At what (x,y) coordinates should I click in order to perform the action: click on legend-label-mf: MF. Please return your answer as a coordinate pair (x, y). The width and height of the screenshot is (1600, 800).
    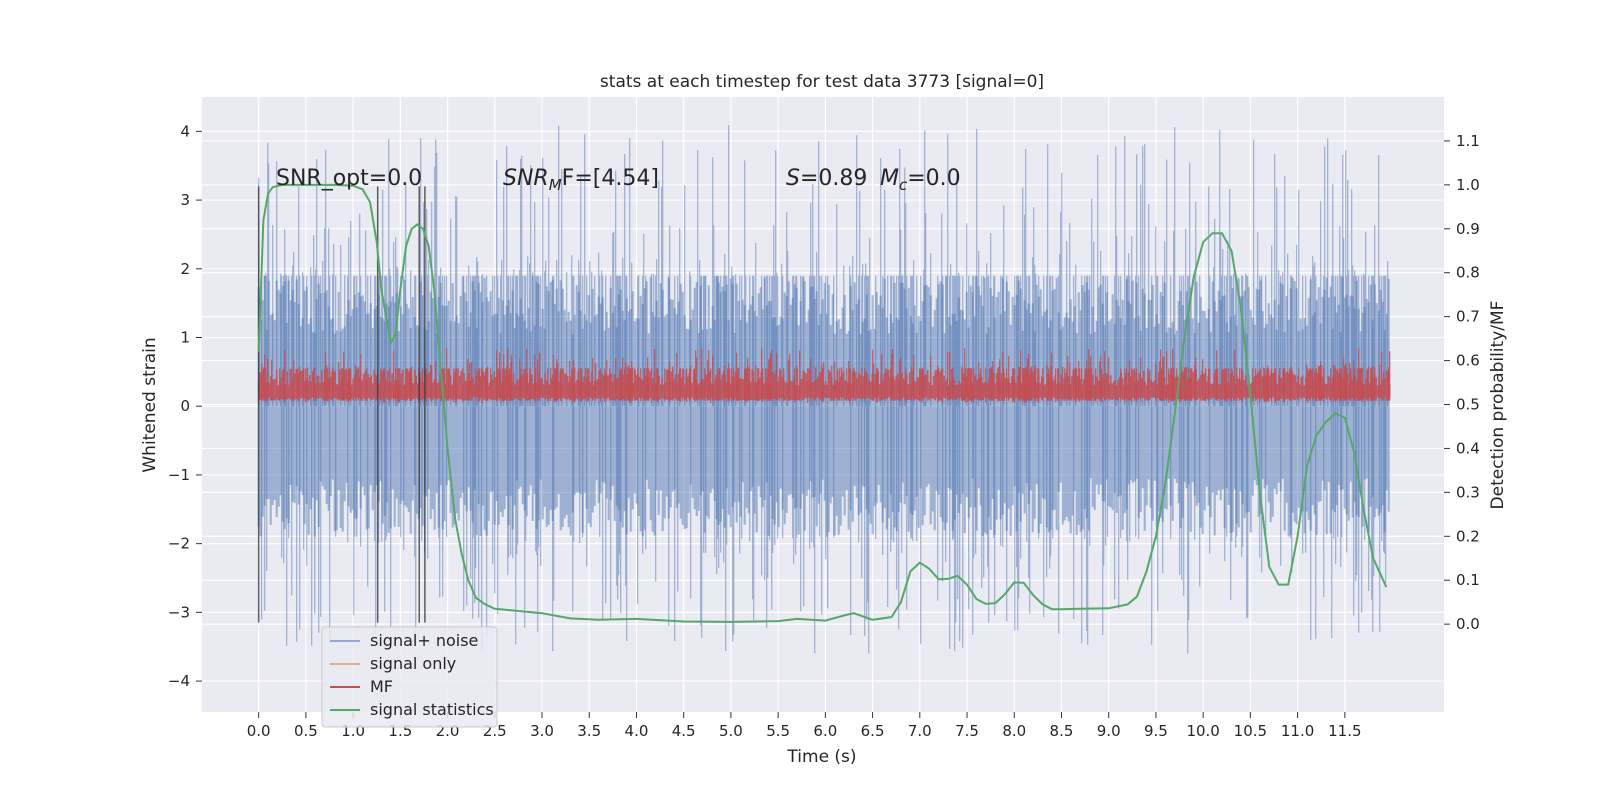
    Looking at the image, I should click on (381, 686).